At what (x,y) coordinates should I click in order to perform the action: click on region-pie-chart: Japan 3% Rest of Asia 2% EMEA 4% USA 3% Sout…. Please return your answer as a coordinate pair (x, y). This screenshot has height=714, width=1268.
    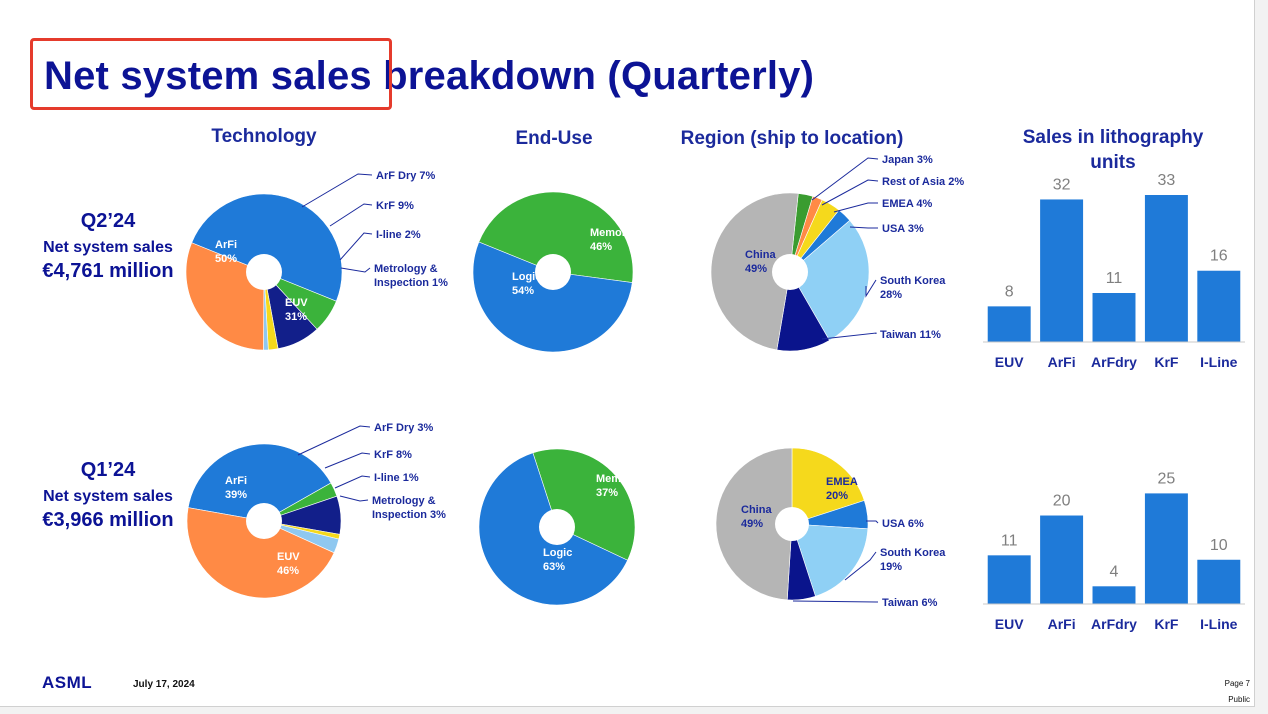
    Looking at the image, I should click on (837, 253).